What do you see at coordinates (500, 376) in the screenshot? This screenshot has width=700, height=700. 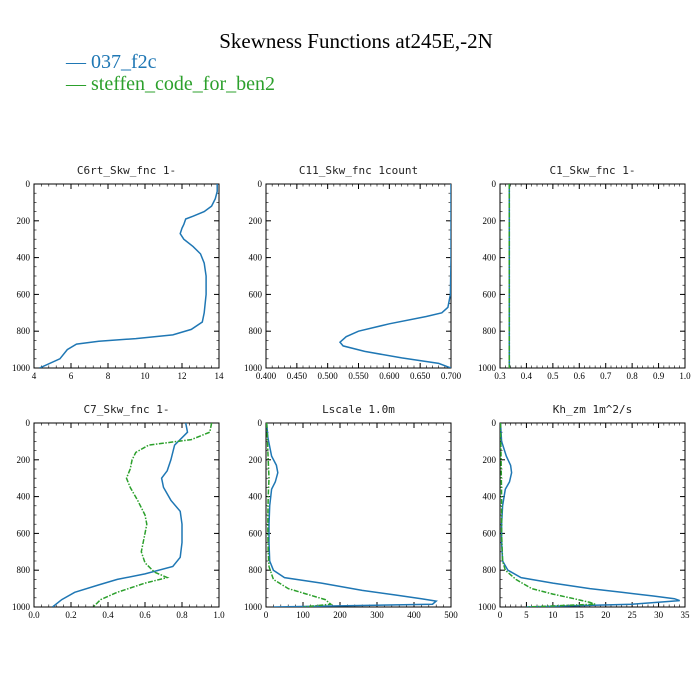 I see `x-tick-label: 0.3` at bounding box center [500, 376].